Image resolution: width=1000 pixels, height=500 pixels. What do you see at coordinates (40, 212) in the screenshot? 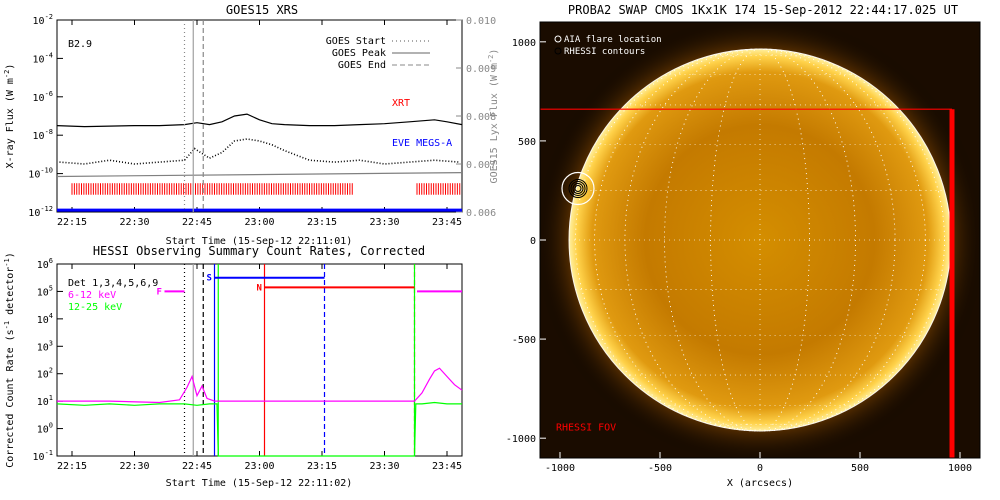
I see `goes-ytick-label: 10⁻¹²` at bounding box center [40, 212].